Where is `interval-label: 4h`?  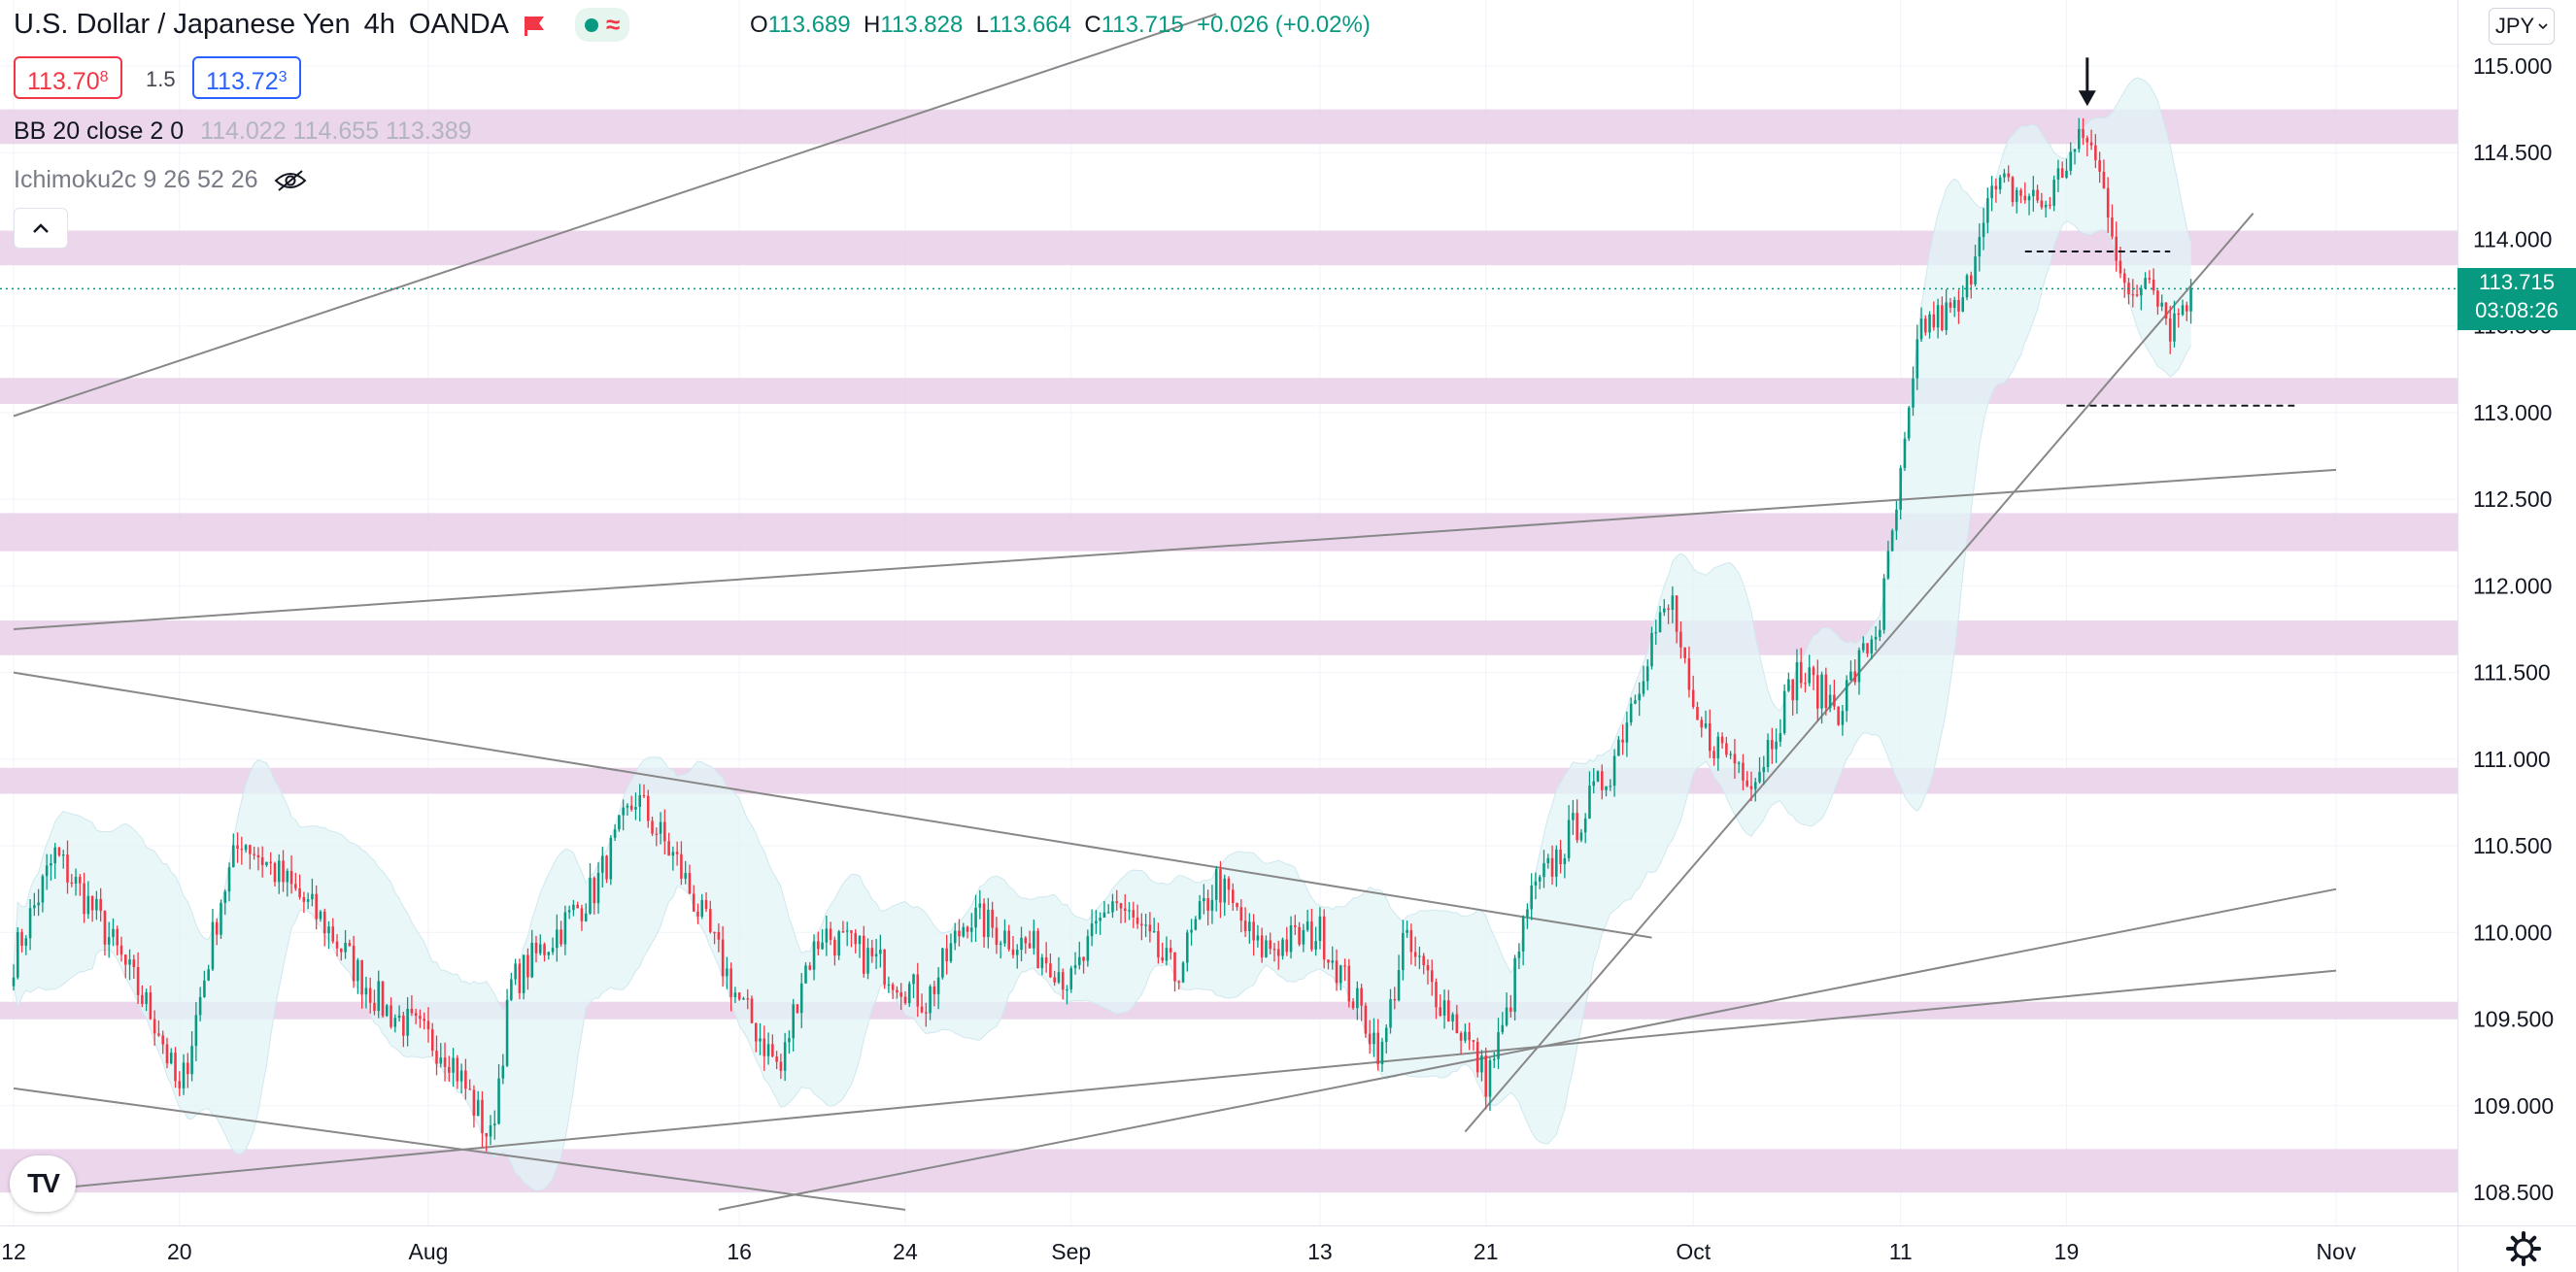
interval-label: 4h is located at coordinates (379, 24).